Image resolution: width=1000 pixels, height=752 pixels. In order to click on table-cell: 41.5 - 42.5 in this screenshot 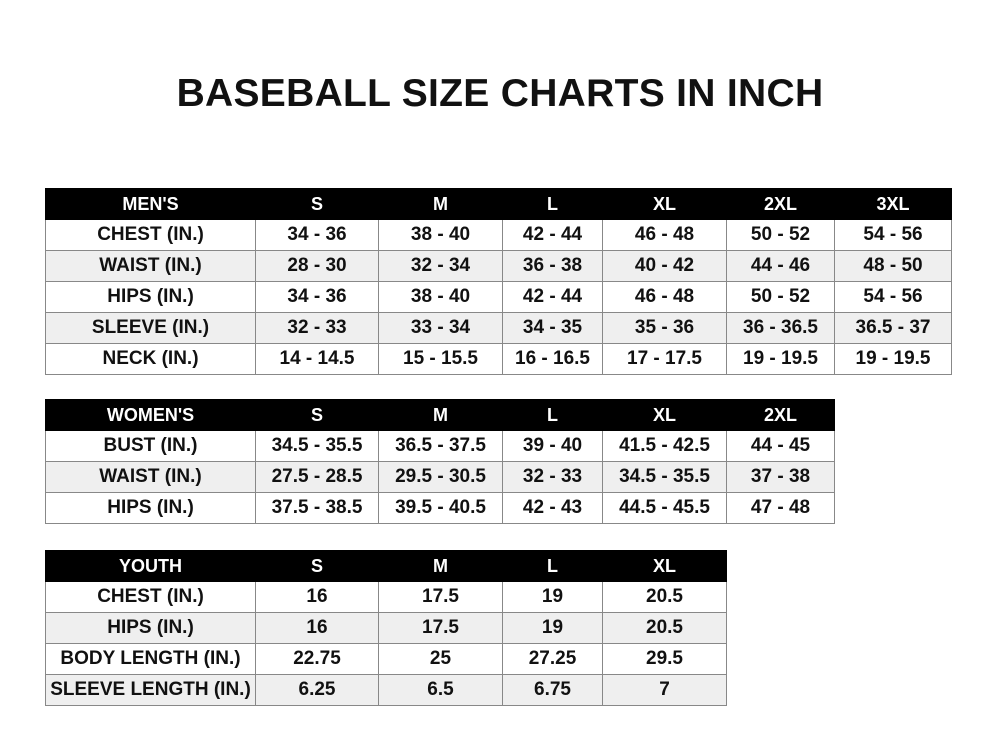, I will do `click(664, 446)`.